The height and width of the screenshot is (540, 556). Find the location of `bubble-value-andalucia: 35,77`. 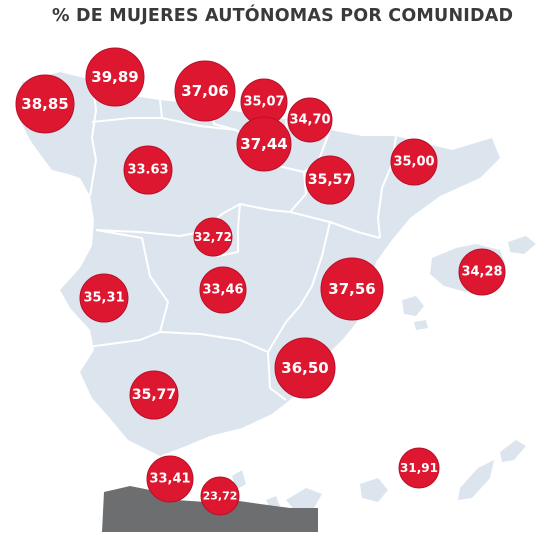

bubble-value-andalucia: 35,77 is located at coordinates (154, 395).